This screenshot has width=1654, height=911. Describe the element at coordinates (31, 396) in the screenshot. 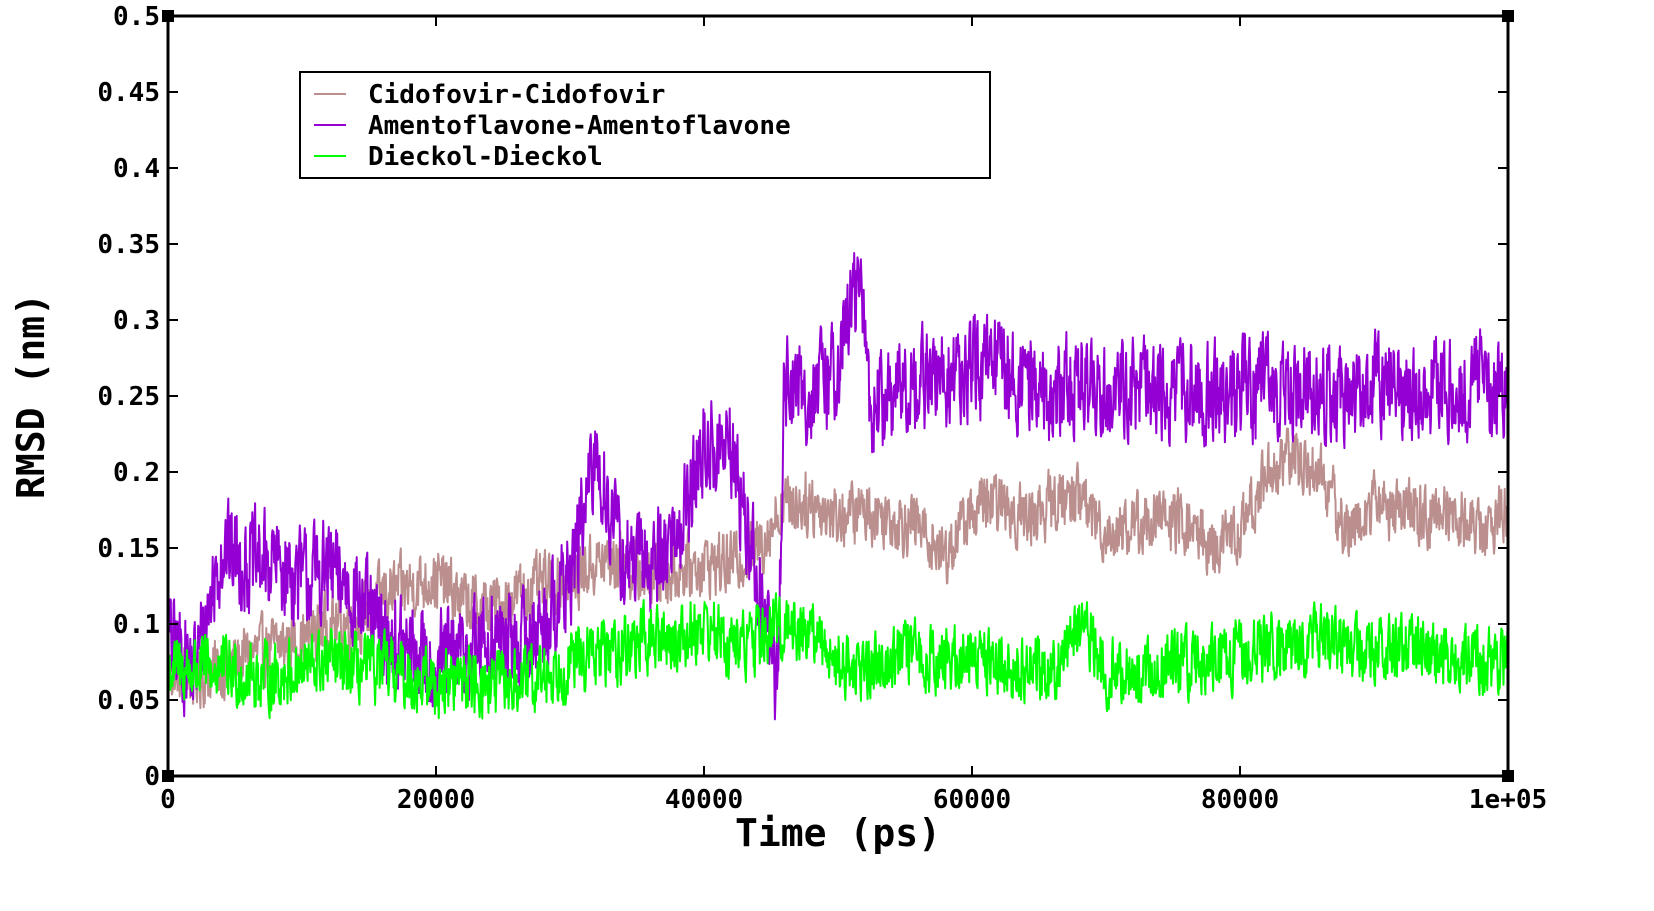

I see `y-axis-title: RMSD (nm)` at that location.